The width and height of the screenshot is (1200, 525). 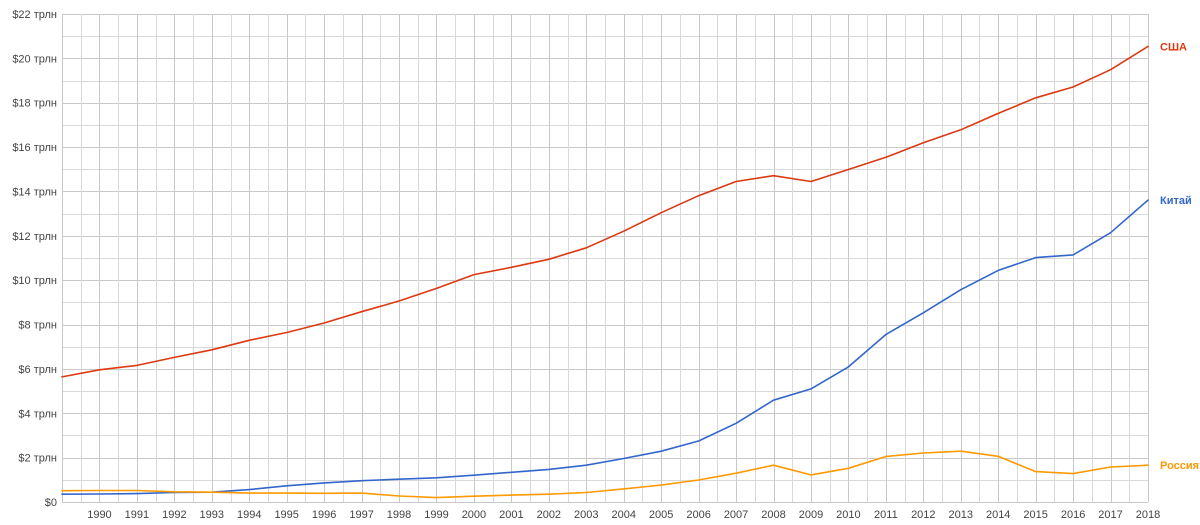 I want to click on y-tick-label: $10 трлн, so click(x=34, y=281).